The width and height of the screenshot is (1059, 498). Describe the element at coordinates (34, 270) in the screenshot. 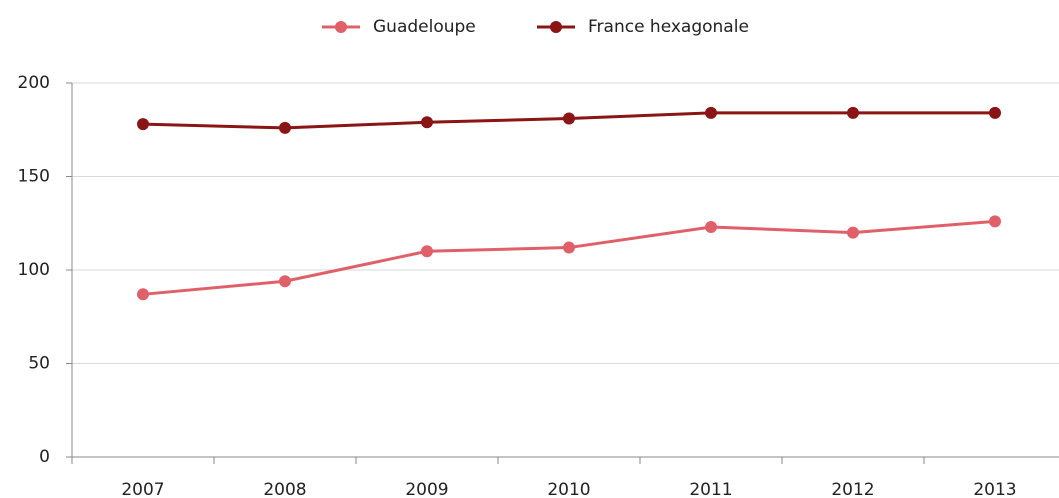

I see `y-tick-label: 100` at that location.